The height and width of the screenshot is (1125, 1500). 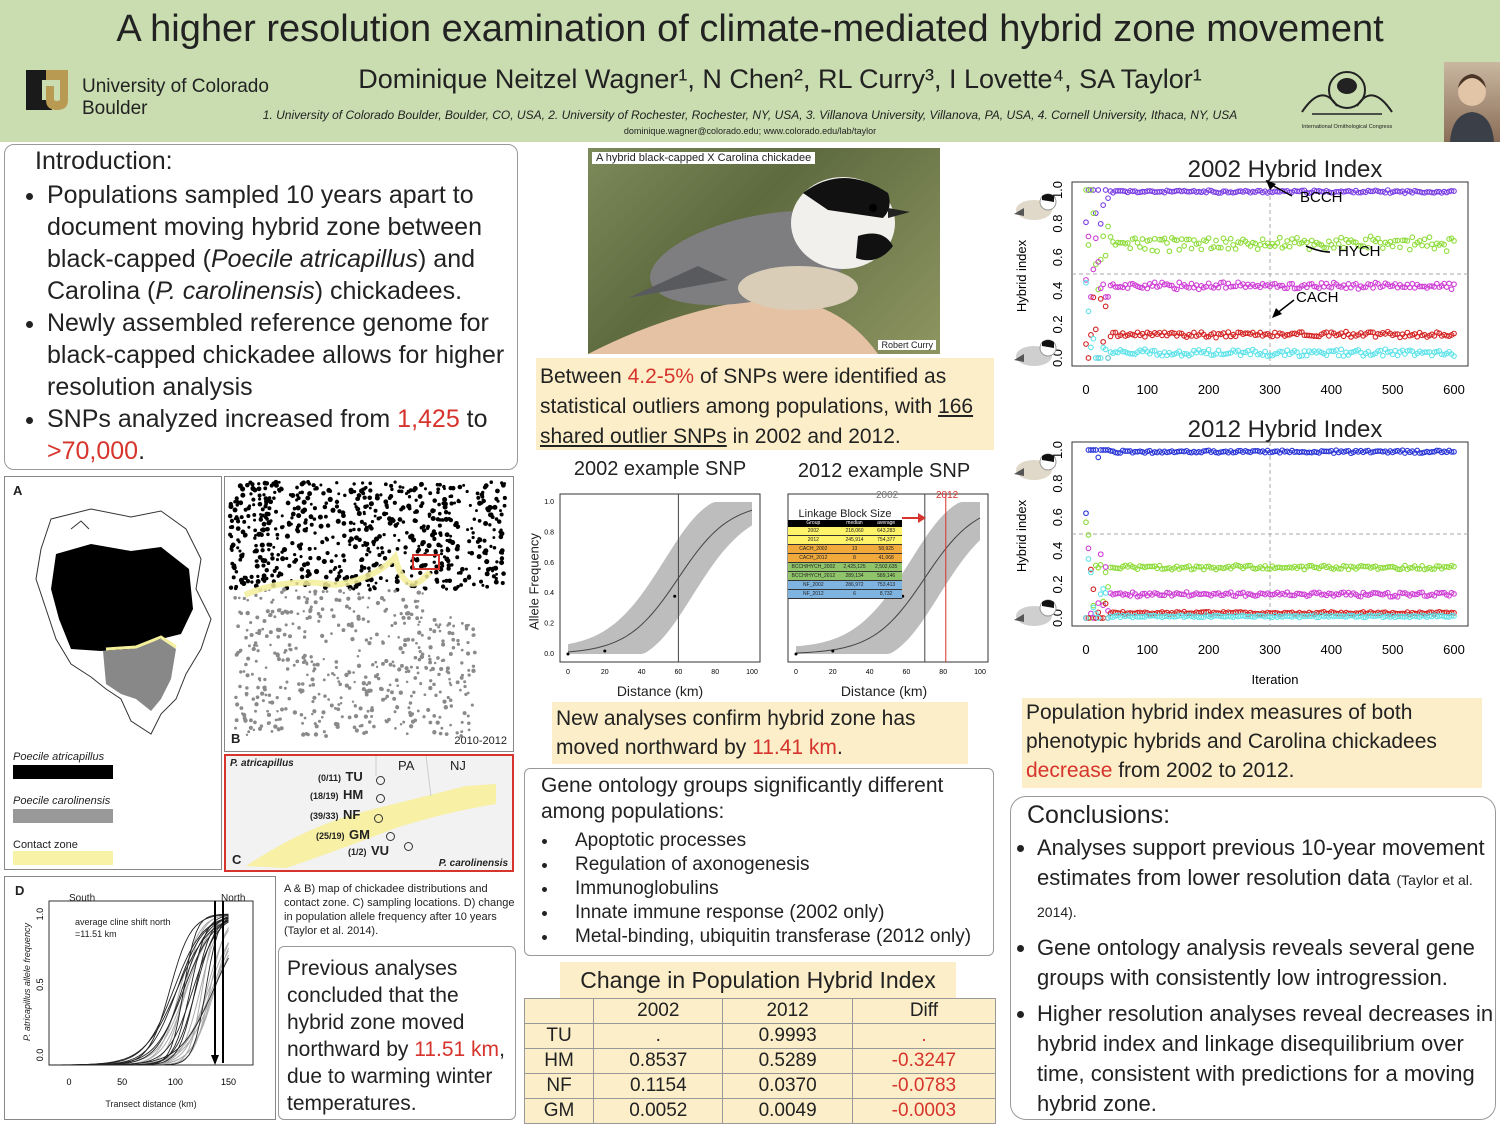 I want to click on table-row: HM 0.8537 0.5289 -0.3247, so click(x=760, y=1061).